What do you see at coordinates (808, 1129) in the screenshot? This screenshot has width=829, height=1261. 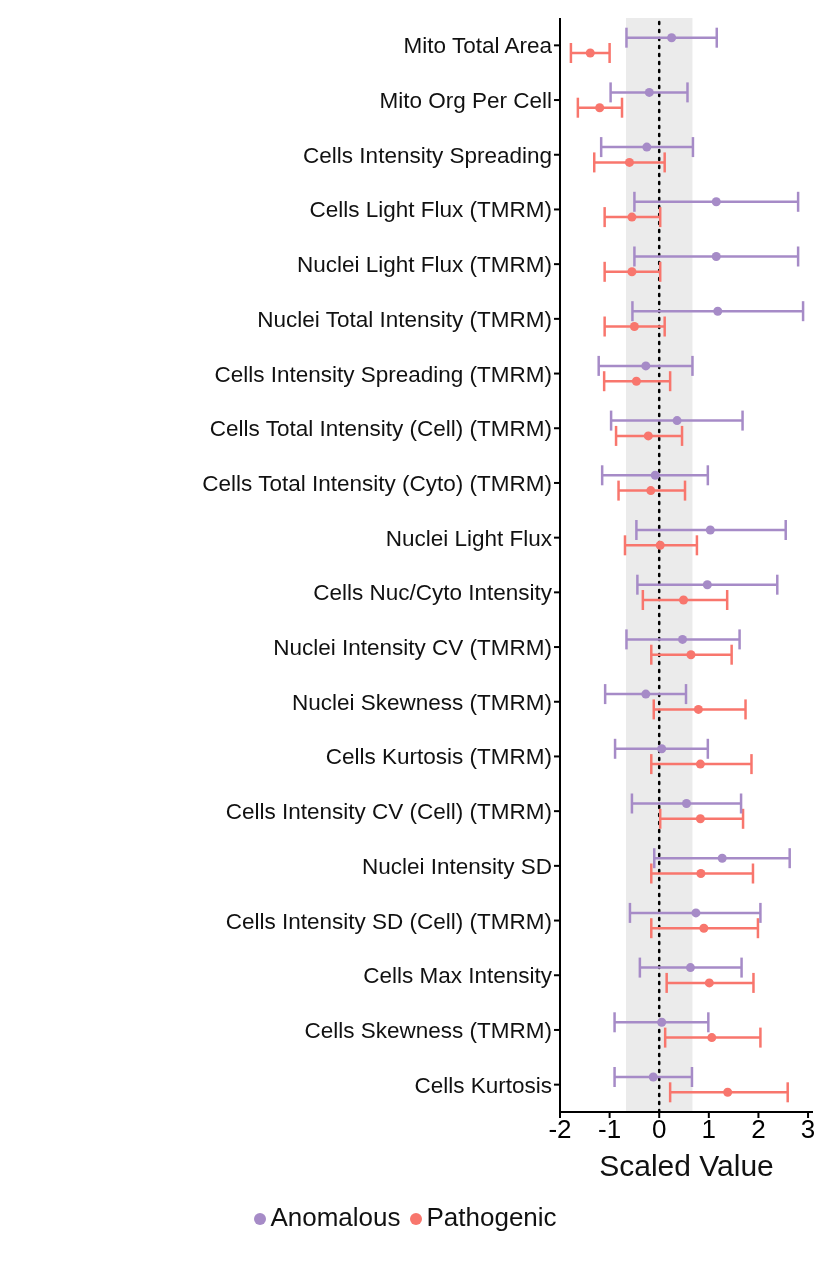 I see `x-tick-label: 3` at bounding box center [808, 1129].